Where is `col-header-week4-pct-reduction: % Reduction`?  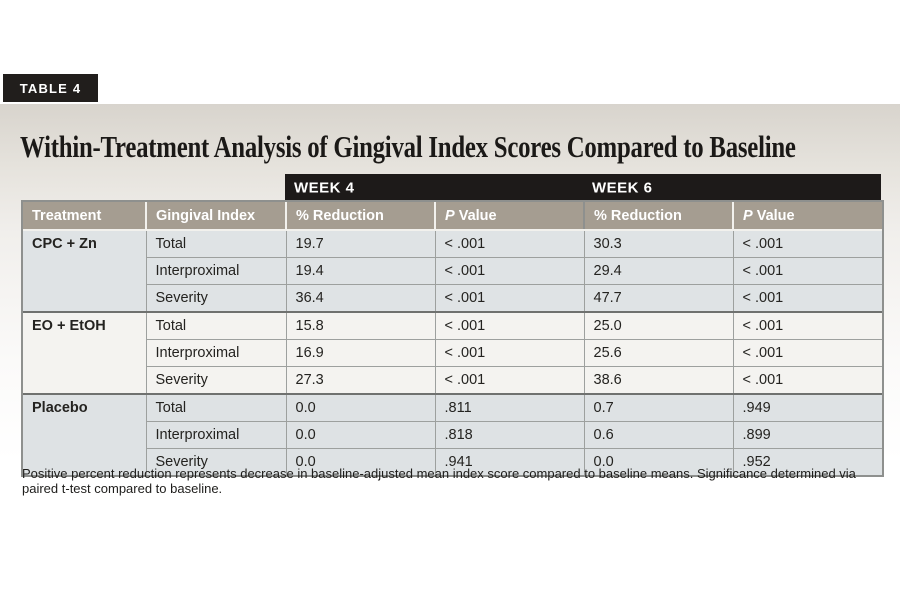 col-header-week4-pct-reduction: % Reduction is located at coordinates (360, 216).